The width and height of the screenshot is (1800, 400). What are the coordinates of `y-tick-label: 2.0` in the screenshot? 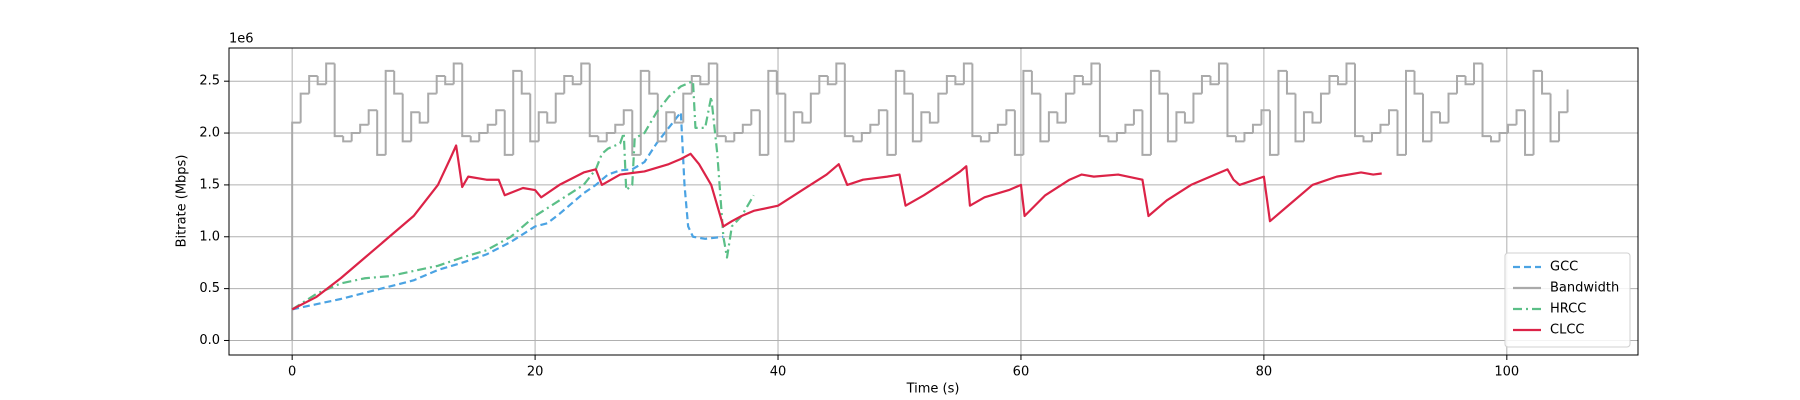 It's located at (209, 133).